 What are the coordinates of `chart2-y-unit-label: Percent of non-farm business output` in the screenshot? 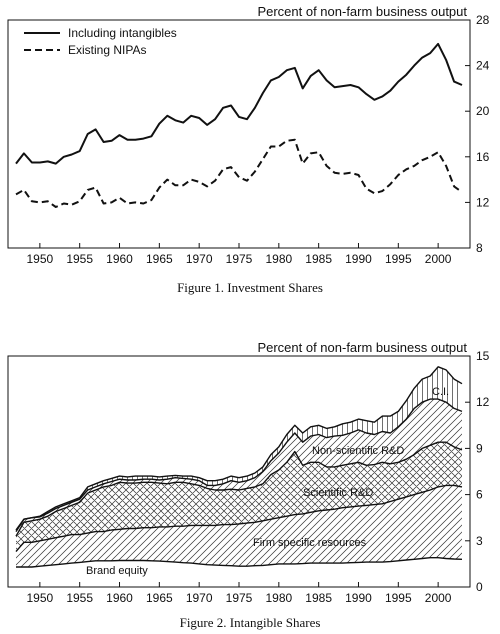 It's located at (362, 347).